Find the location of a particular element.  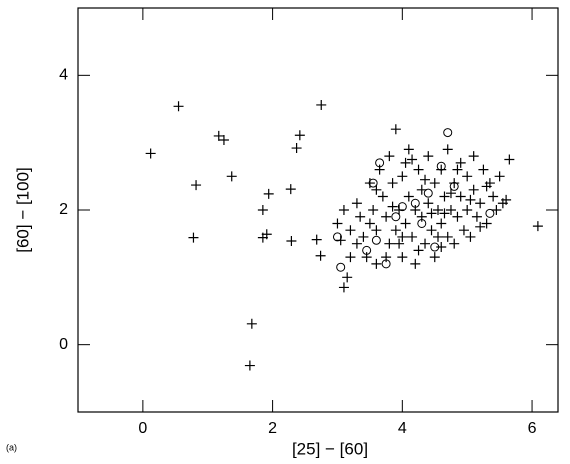

x-axis-title: [25] − [60] is located at coordinates (330, 448).